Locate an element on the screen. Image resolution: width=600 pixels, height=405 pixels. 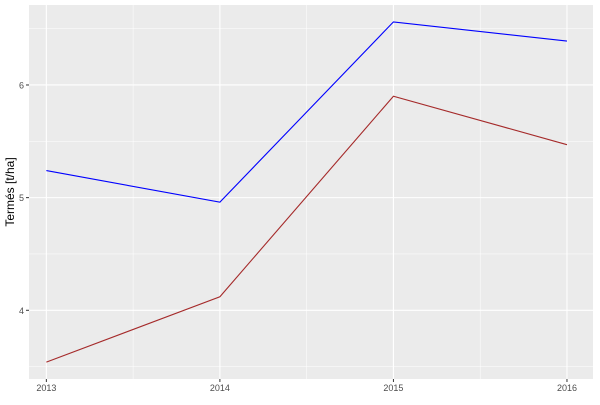
x-tick-label: 2016 is located at coordinates (567, 388).